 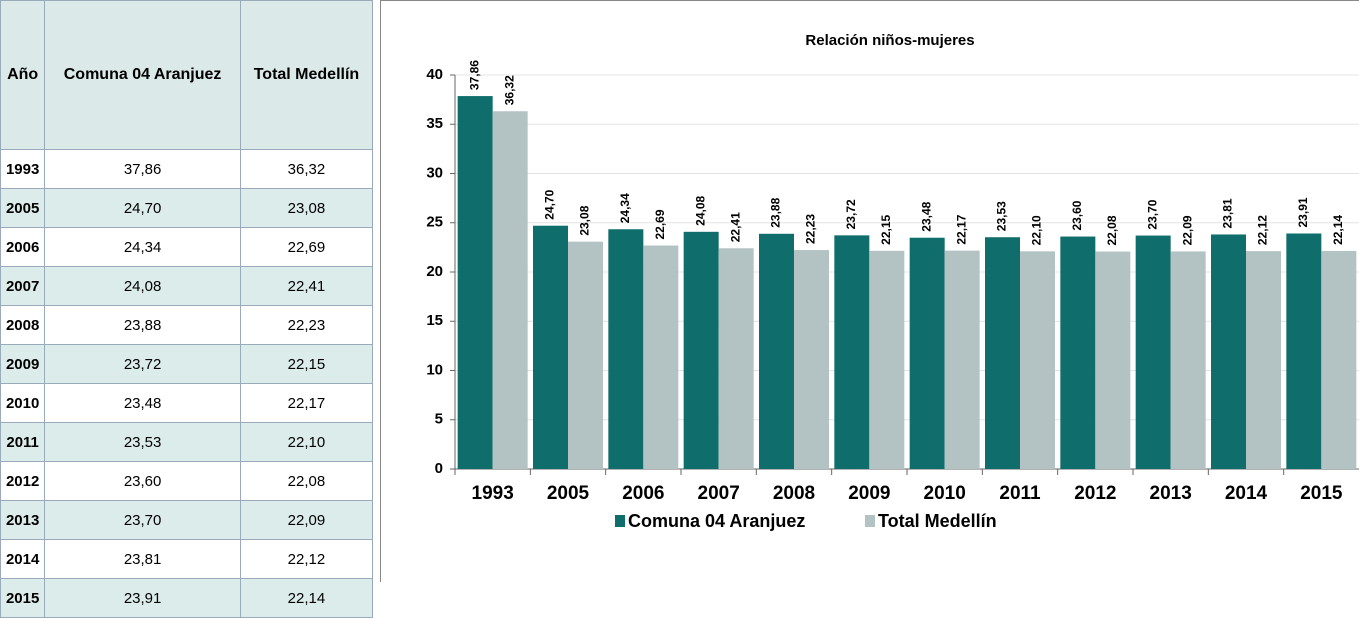 I want to click on table-cell: 22,09, so click(x=306, y=520).